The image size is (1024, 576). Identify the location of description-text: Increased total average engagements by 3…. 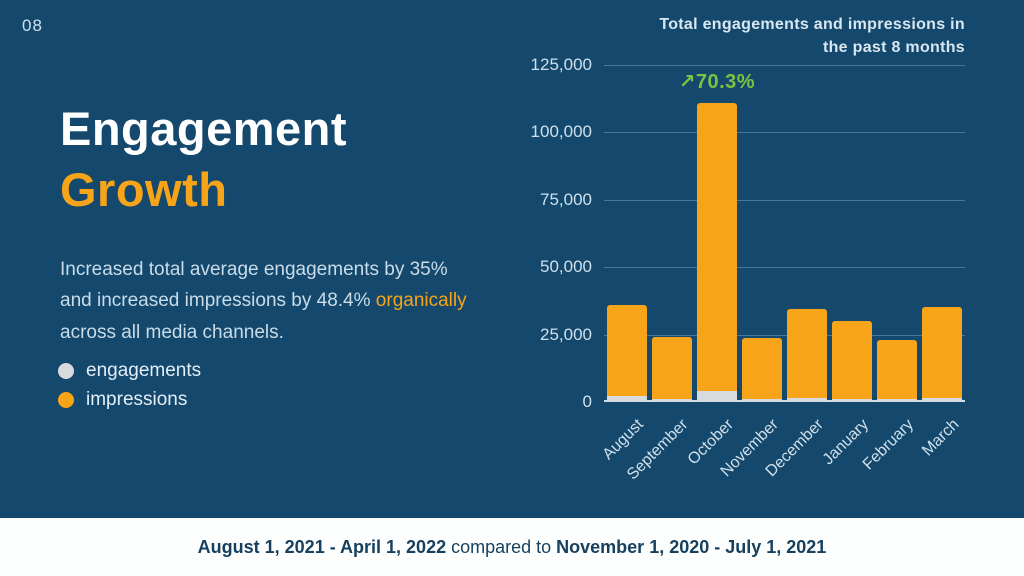
(266, 301).